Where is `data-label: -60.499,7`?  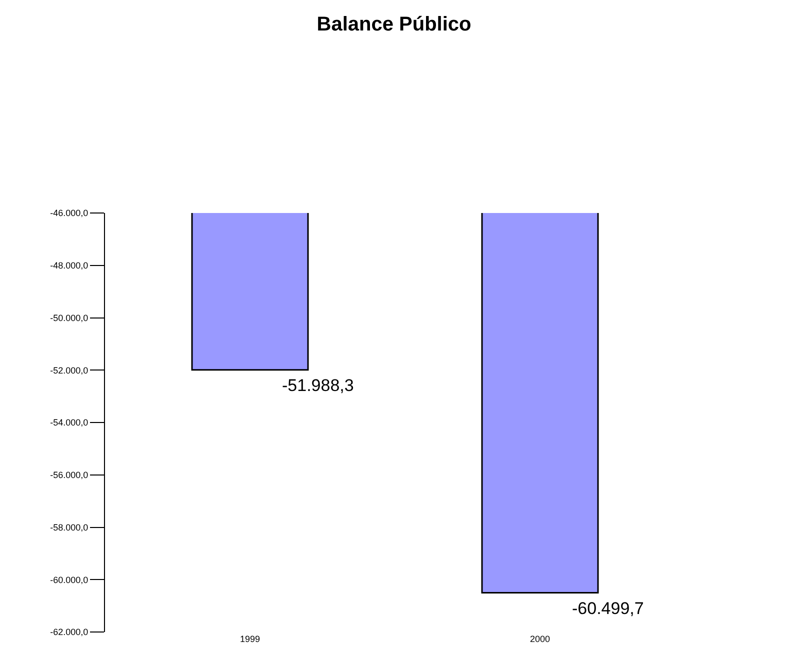 data-label: -60.499,7 is located at coordinates (608, 608).